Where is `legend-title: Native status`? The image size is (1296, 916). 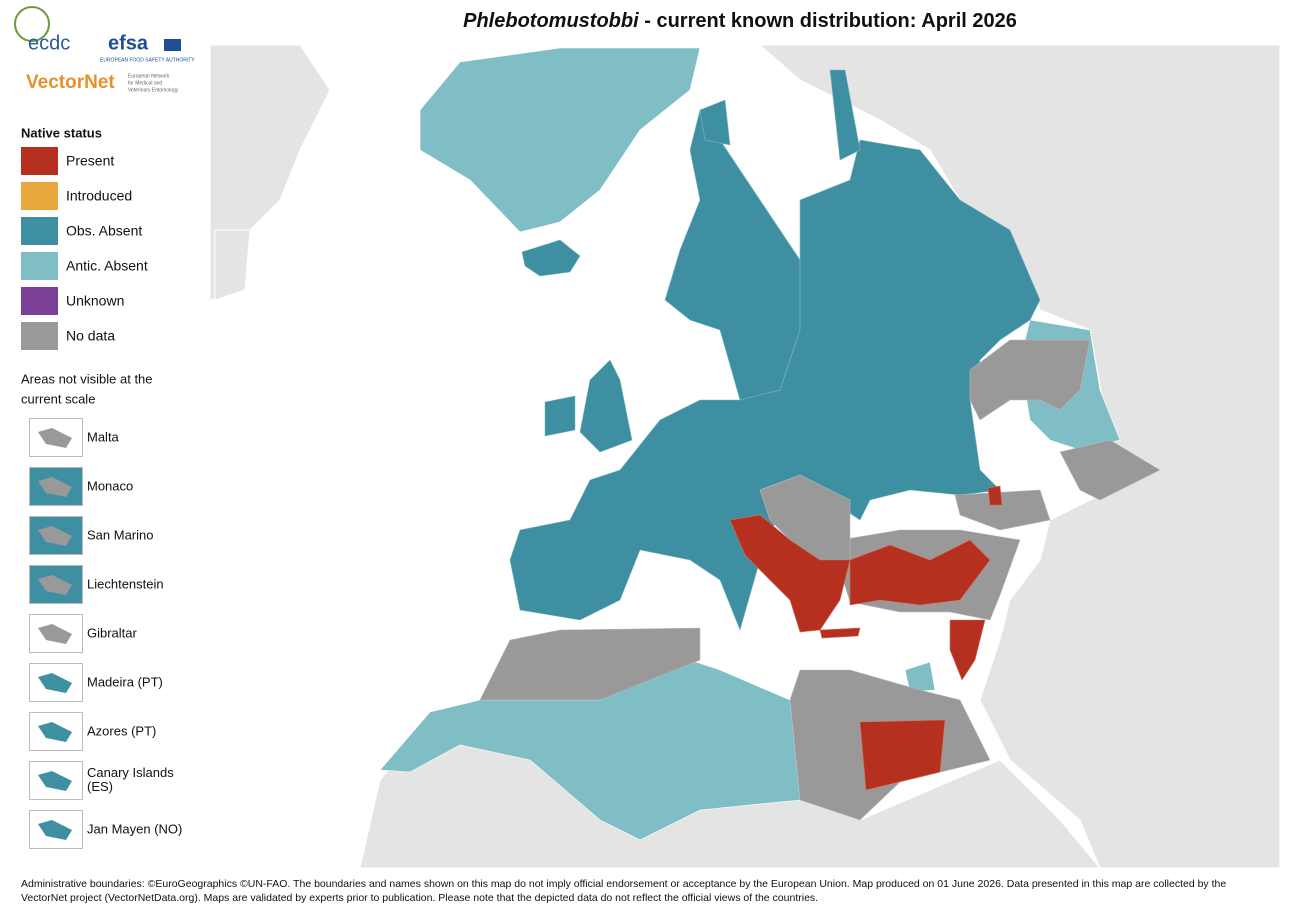
legend-title: Native status is located at coordinates (61, 132).